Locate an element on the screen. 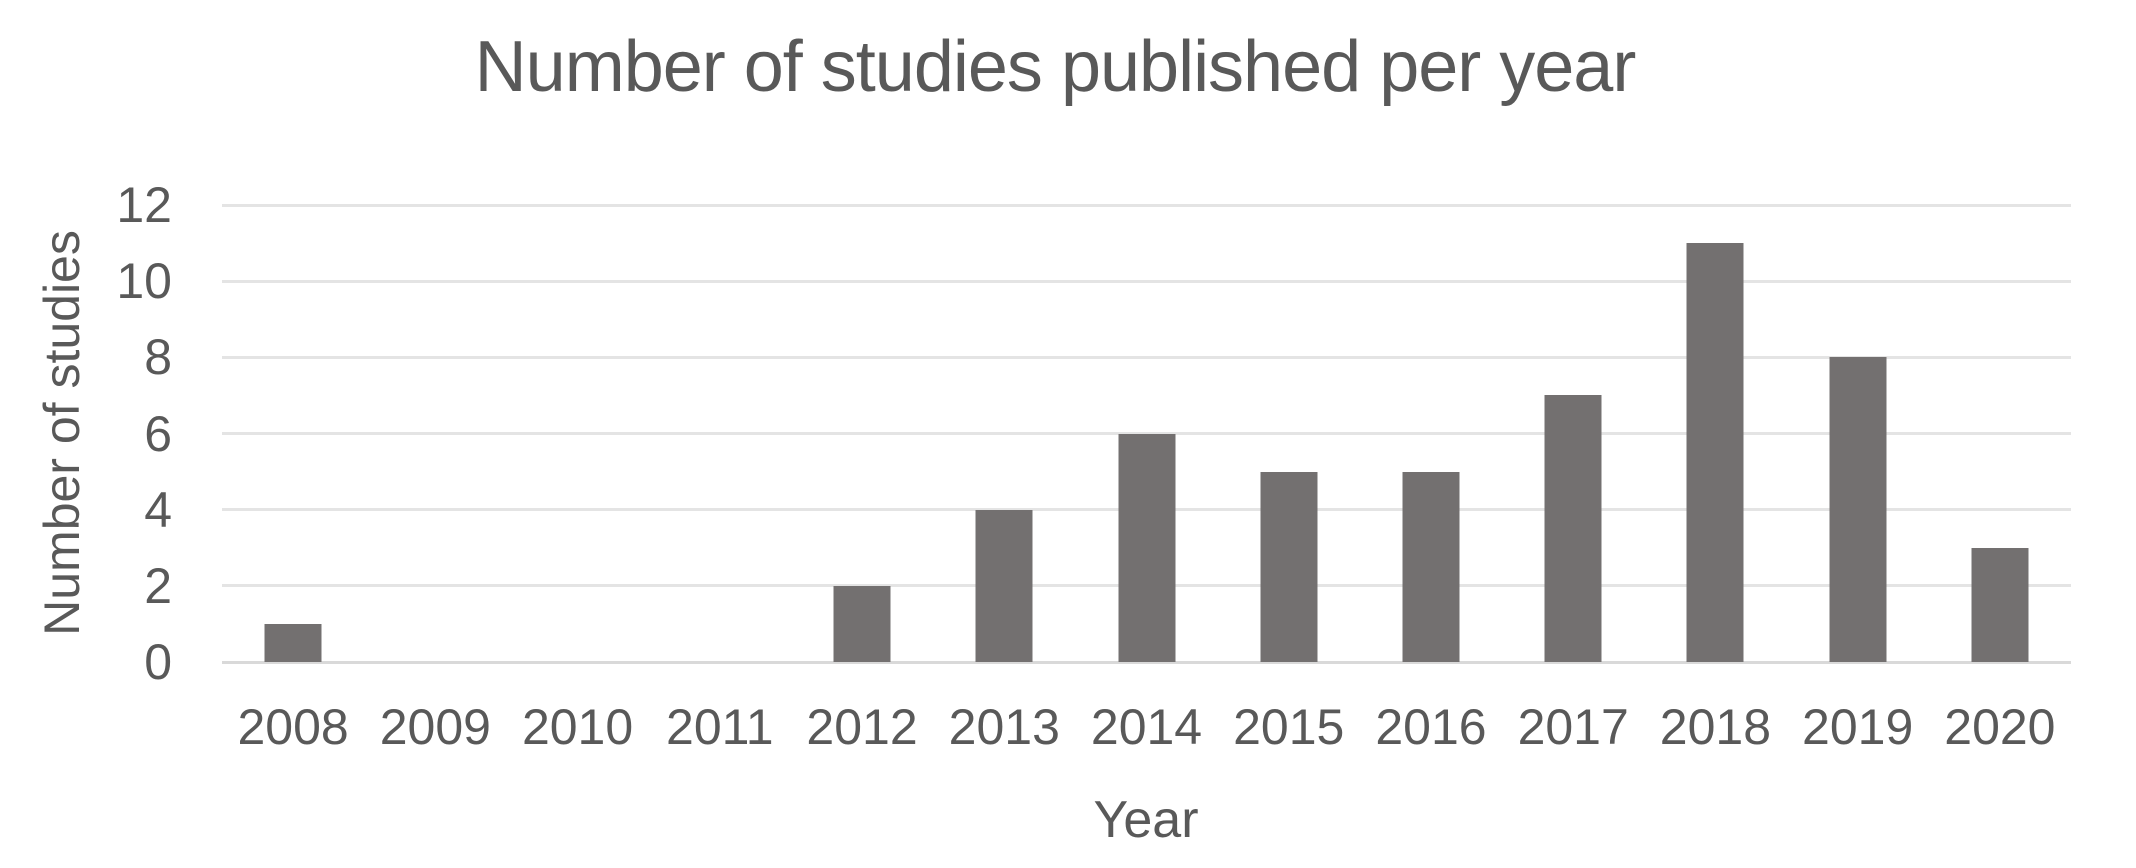  x-axis-title: Year is located at coordinates (1146, 820).